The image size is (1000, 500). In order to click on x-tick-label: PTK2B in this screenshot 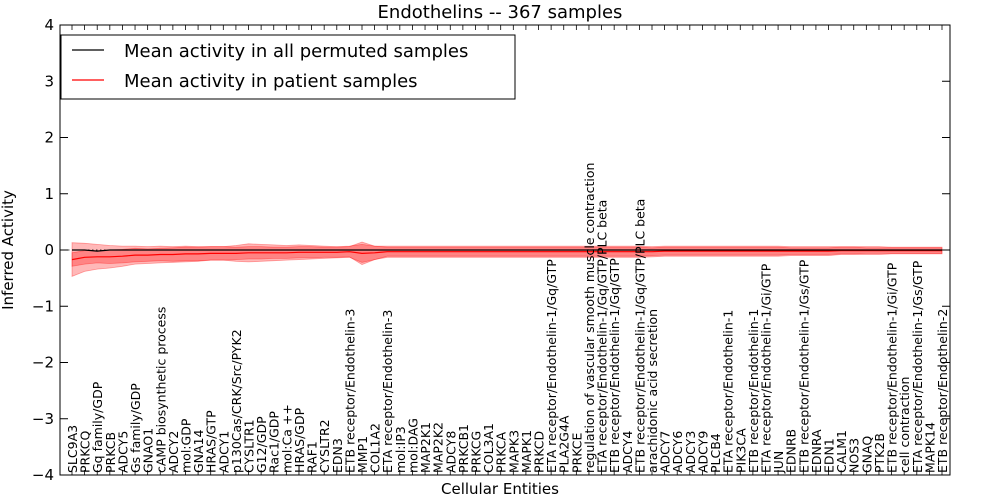, I will do `click(879, 453)`.